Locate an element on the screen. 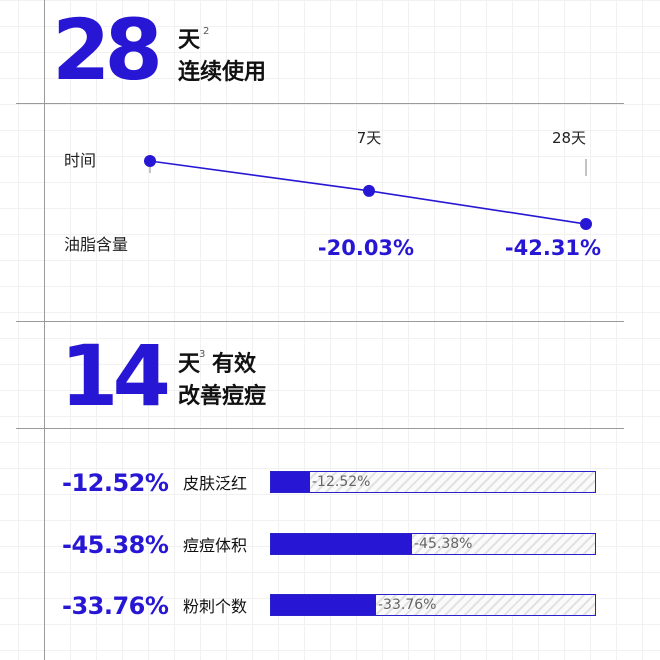  timeline-time-label: 时间 is located at coordinates (80, 160).